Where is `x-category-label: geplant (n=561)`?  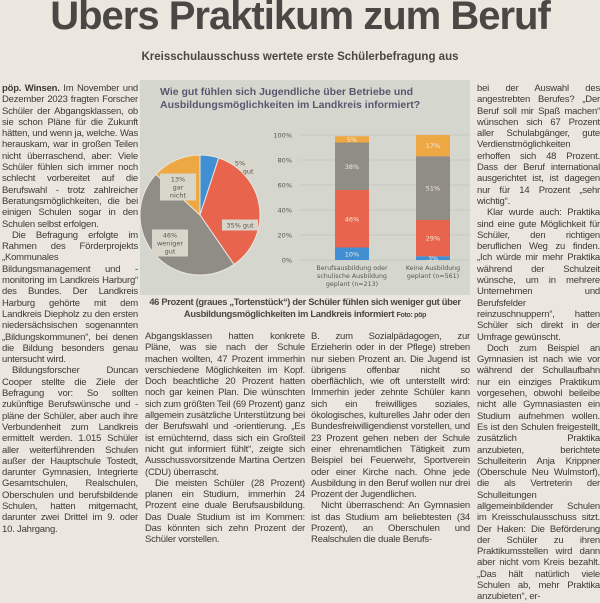 x-category-label: geplant (n=561) is located at coordinates (433, 276).